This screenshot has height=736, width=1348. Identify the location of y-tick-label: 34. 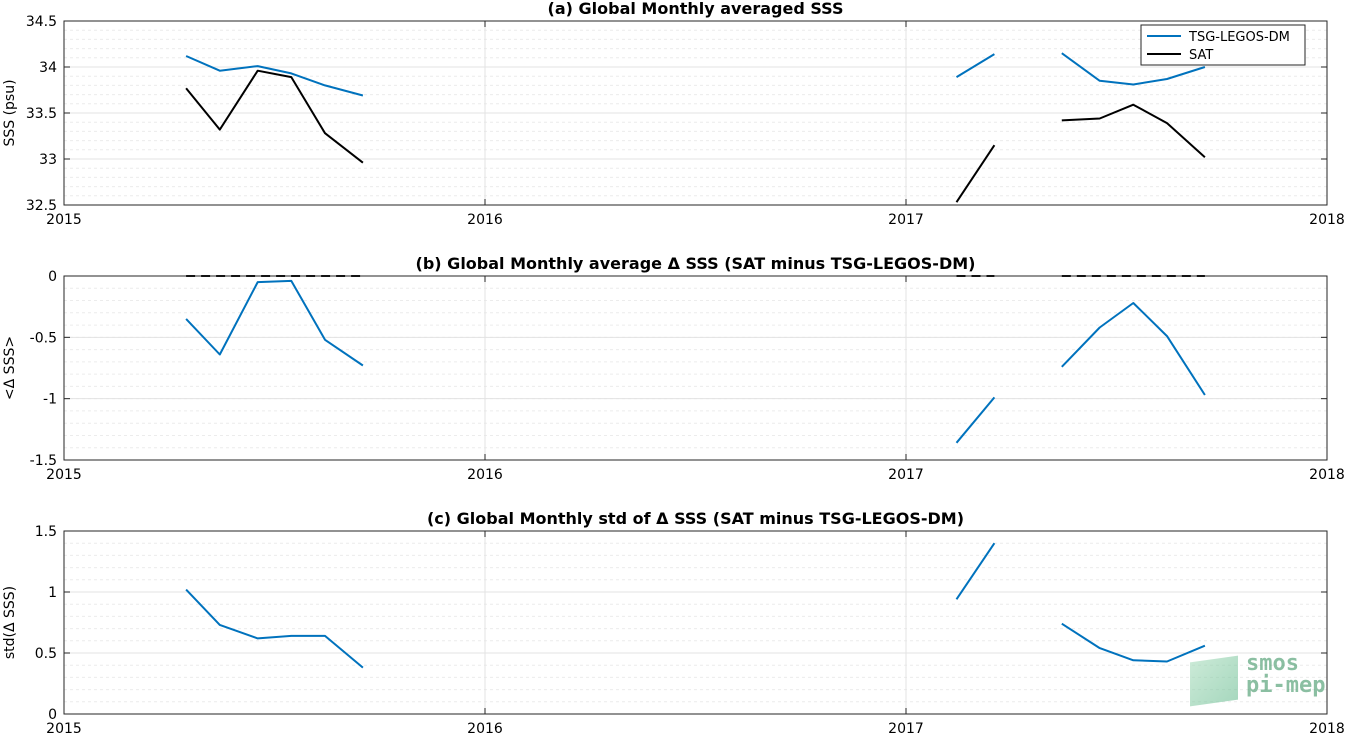
(48, 68).